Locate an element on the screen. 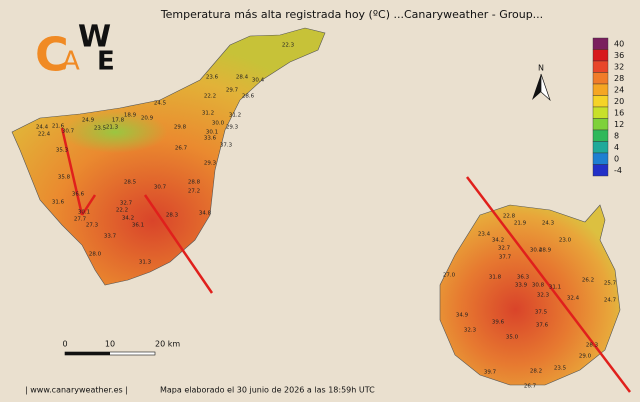  station-temperature: 29.7 is located at coordinates (232, 91).